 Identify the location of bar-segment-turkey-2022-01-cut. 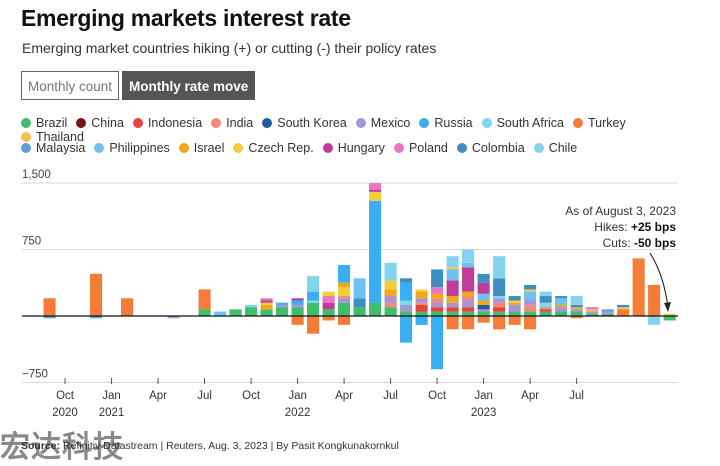
(297, 320).